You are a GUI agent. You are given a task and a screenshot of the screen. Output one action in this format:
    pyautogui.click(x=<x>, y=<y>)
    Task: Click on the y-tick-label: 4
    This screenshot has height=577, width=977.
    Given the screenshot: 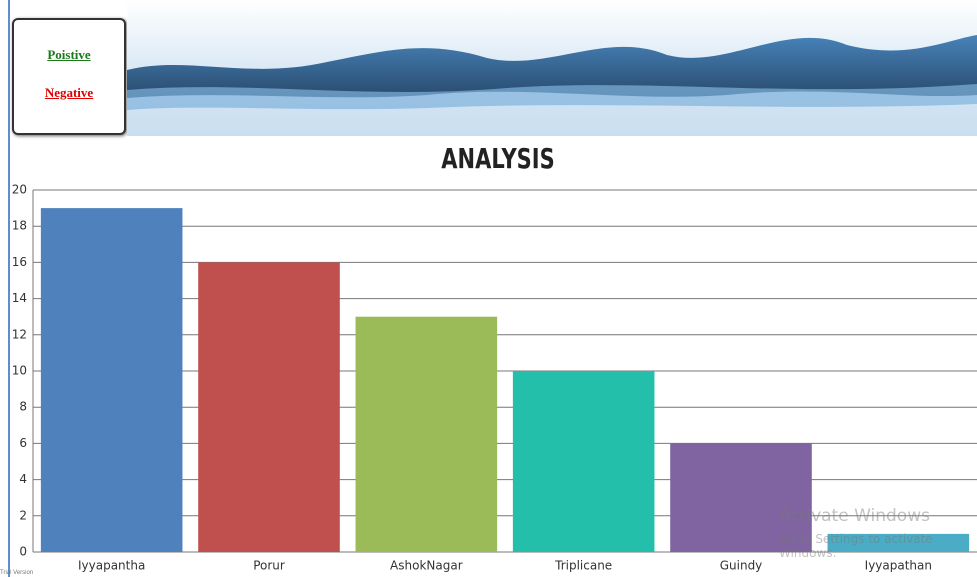 What is the action you would take?
    pyautogui.click(x=23, y=479)
    